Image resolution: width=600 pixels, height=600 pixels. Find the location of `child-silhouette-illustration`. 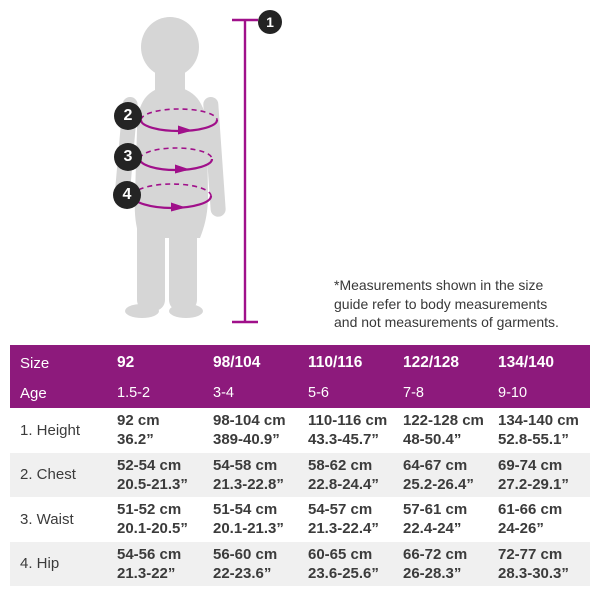

child-silhouette-illustration is located at coordinates (186, 170).